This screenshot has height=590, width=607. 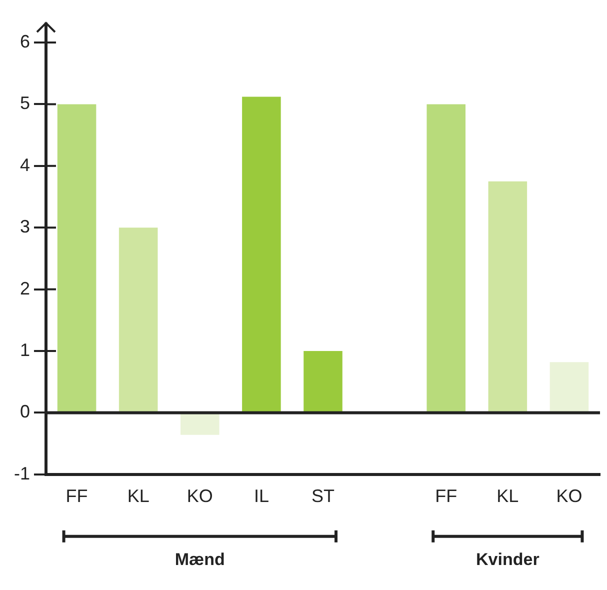 I want to click on text: Mænd, so click(x=199, y=560).